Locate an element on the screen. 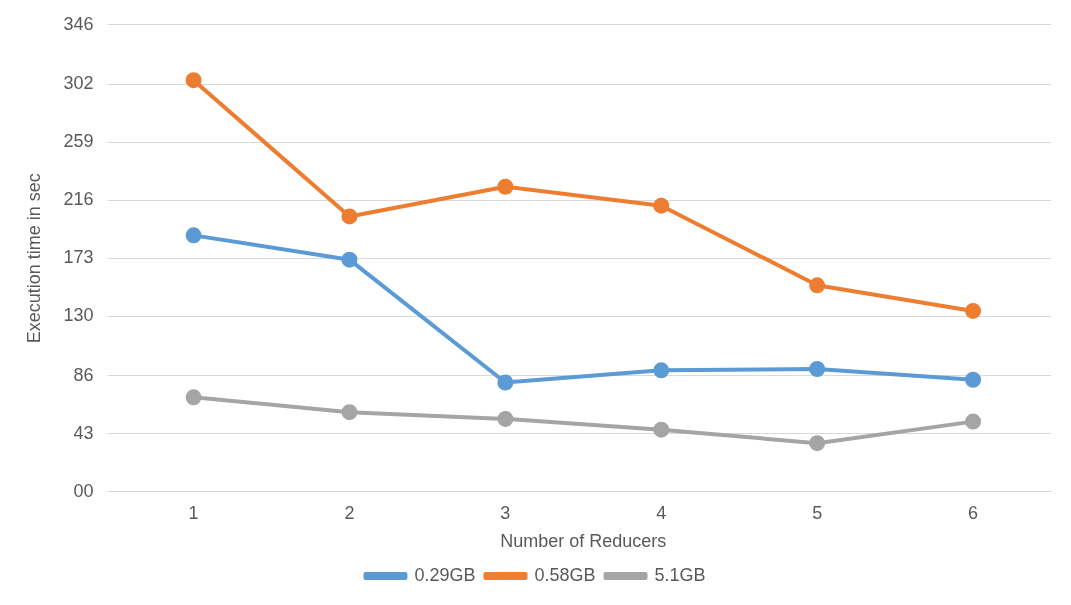 This screenshot has width=1071, height=605. y-tick-label: 130 is located at coordinates (78, 315).